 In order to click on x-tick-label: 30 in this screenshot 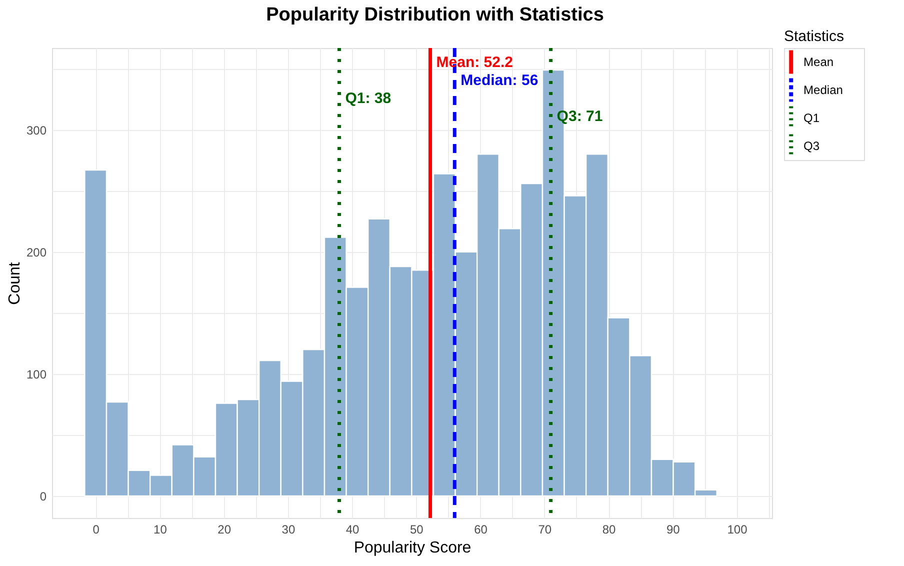, I will do `click(289, 529)`.